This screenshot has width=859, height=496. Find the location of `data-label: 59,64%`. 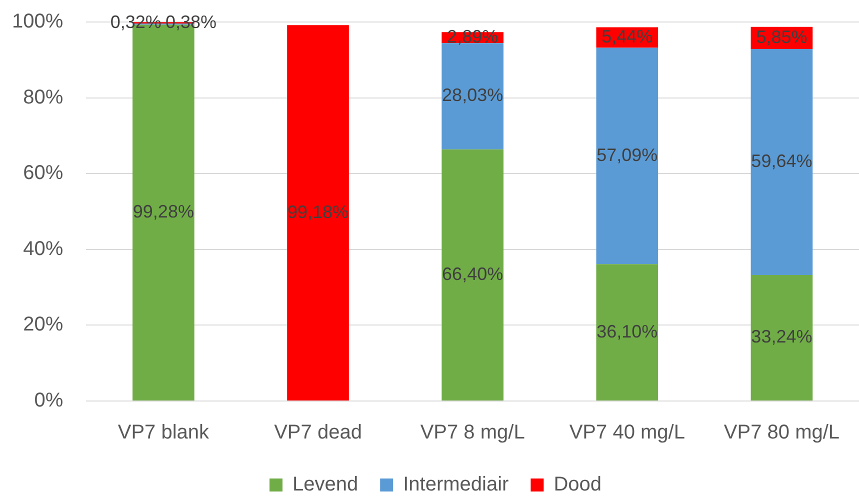

data-label: 59,64% is located at coordinates (781, 160).